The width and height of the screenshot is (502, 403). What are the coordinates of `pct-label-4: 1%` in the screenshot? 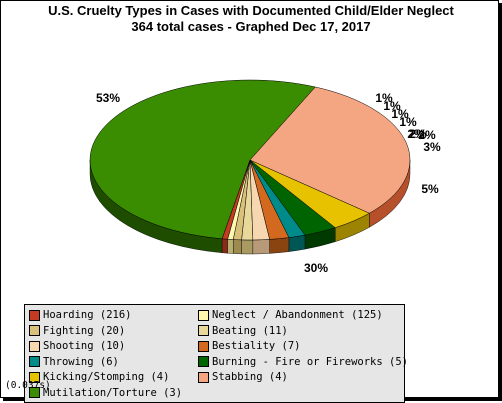 It's located at (408, 122).